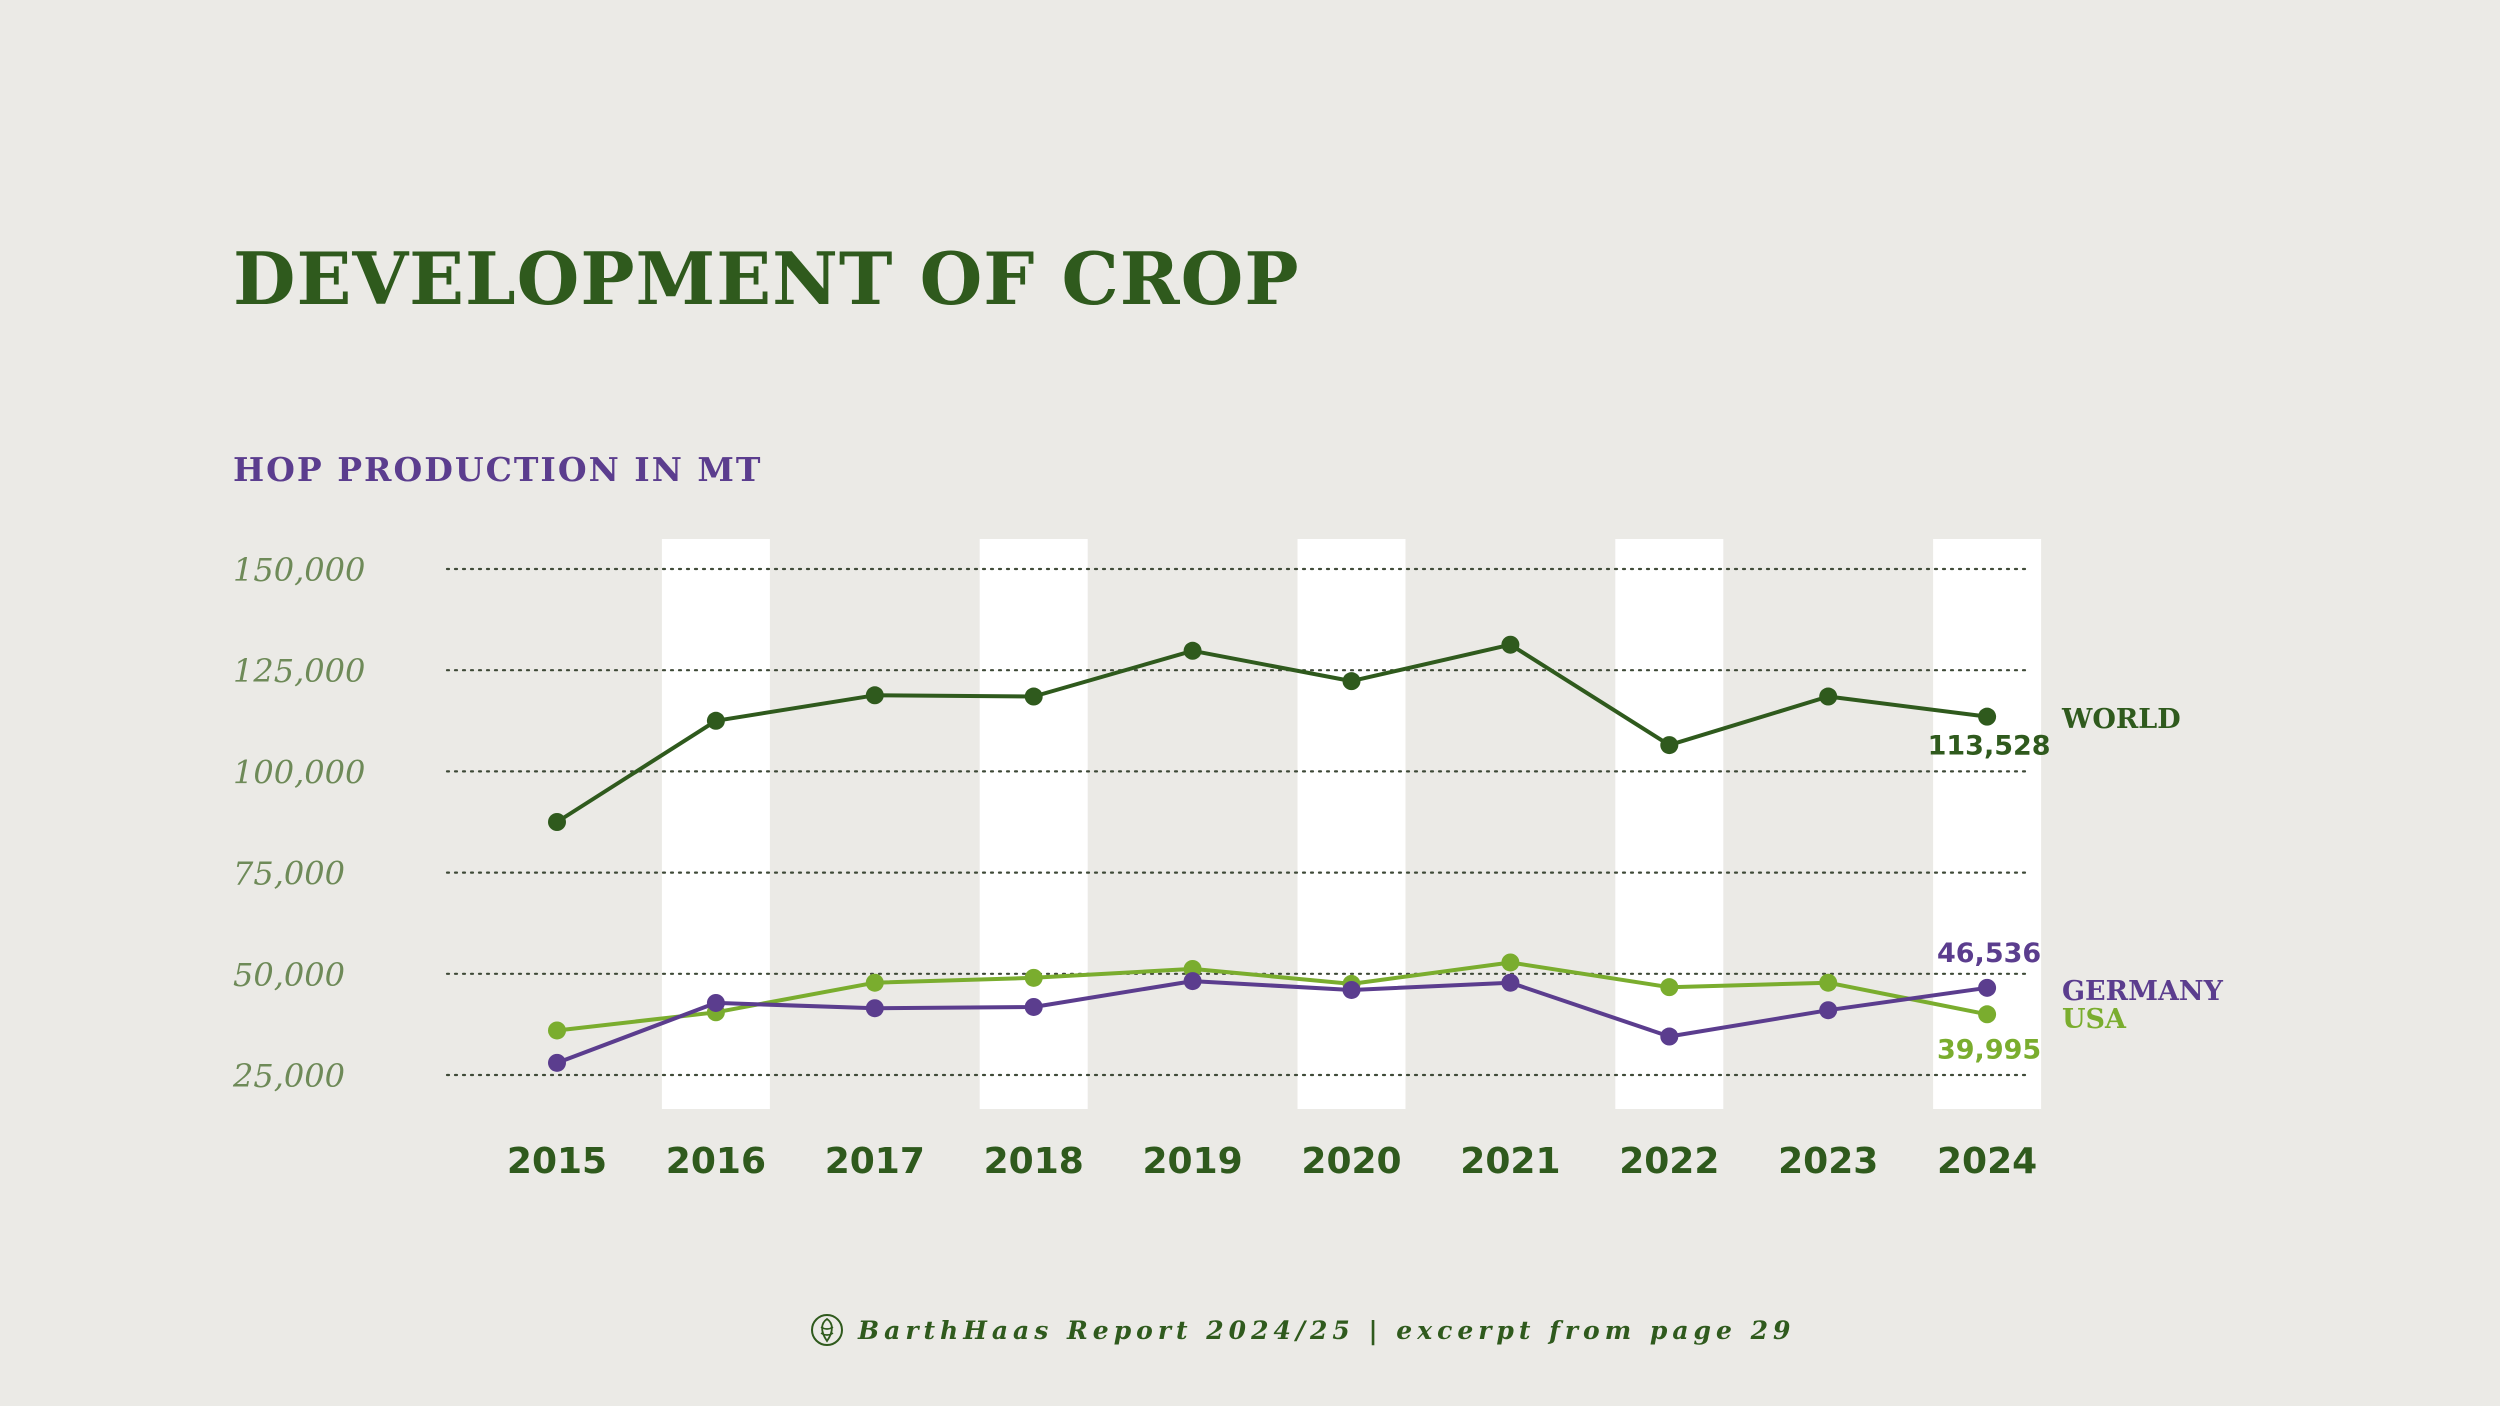 The width and height of the screenshot is (2500, 1406). Describe the element at coordinates (1669, 1161) in the screenshot. I see `x-tick-label: 2022` at that location.